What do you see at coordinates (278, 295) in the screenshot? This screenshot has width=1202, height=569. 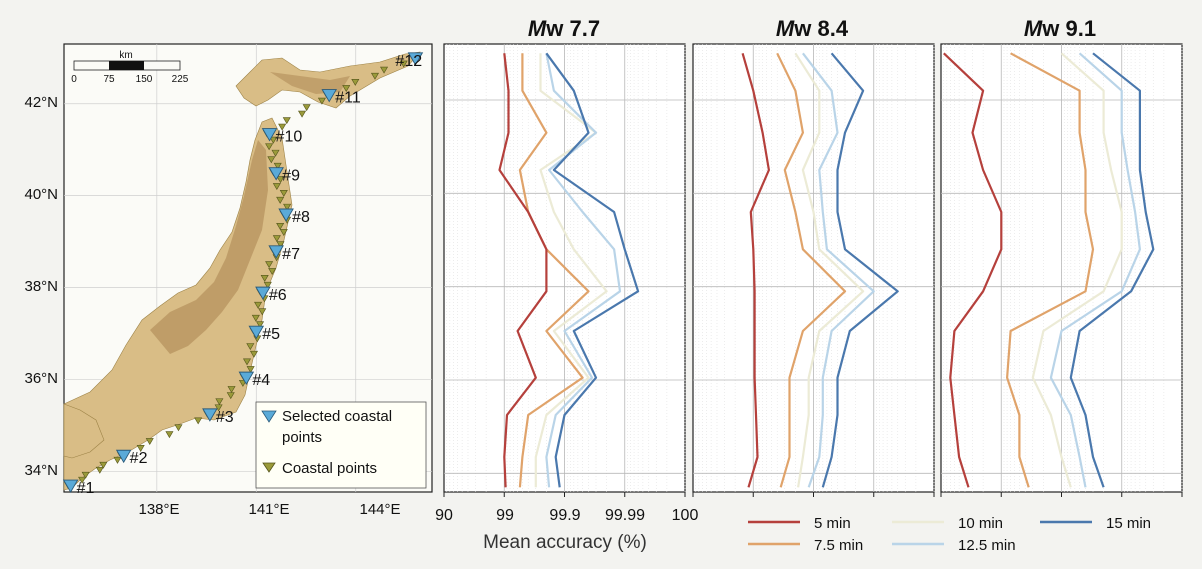 I see `selected-point-label: #6` at bounding box center [278, 295].